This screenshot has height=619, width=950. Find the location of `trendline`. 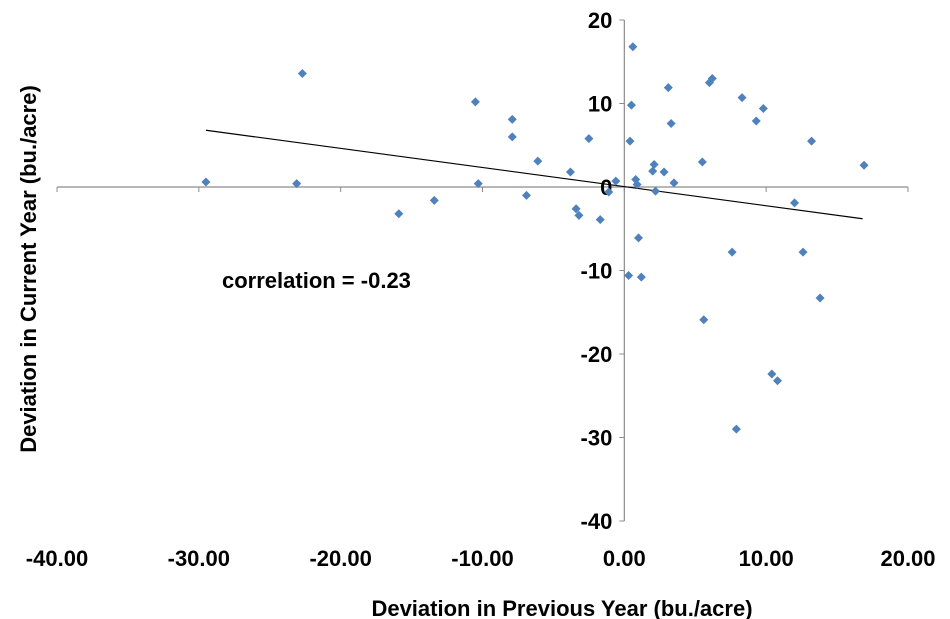

trendline is located at coordinates (534, 174).